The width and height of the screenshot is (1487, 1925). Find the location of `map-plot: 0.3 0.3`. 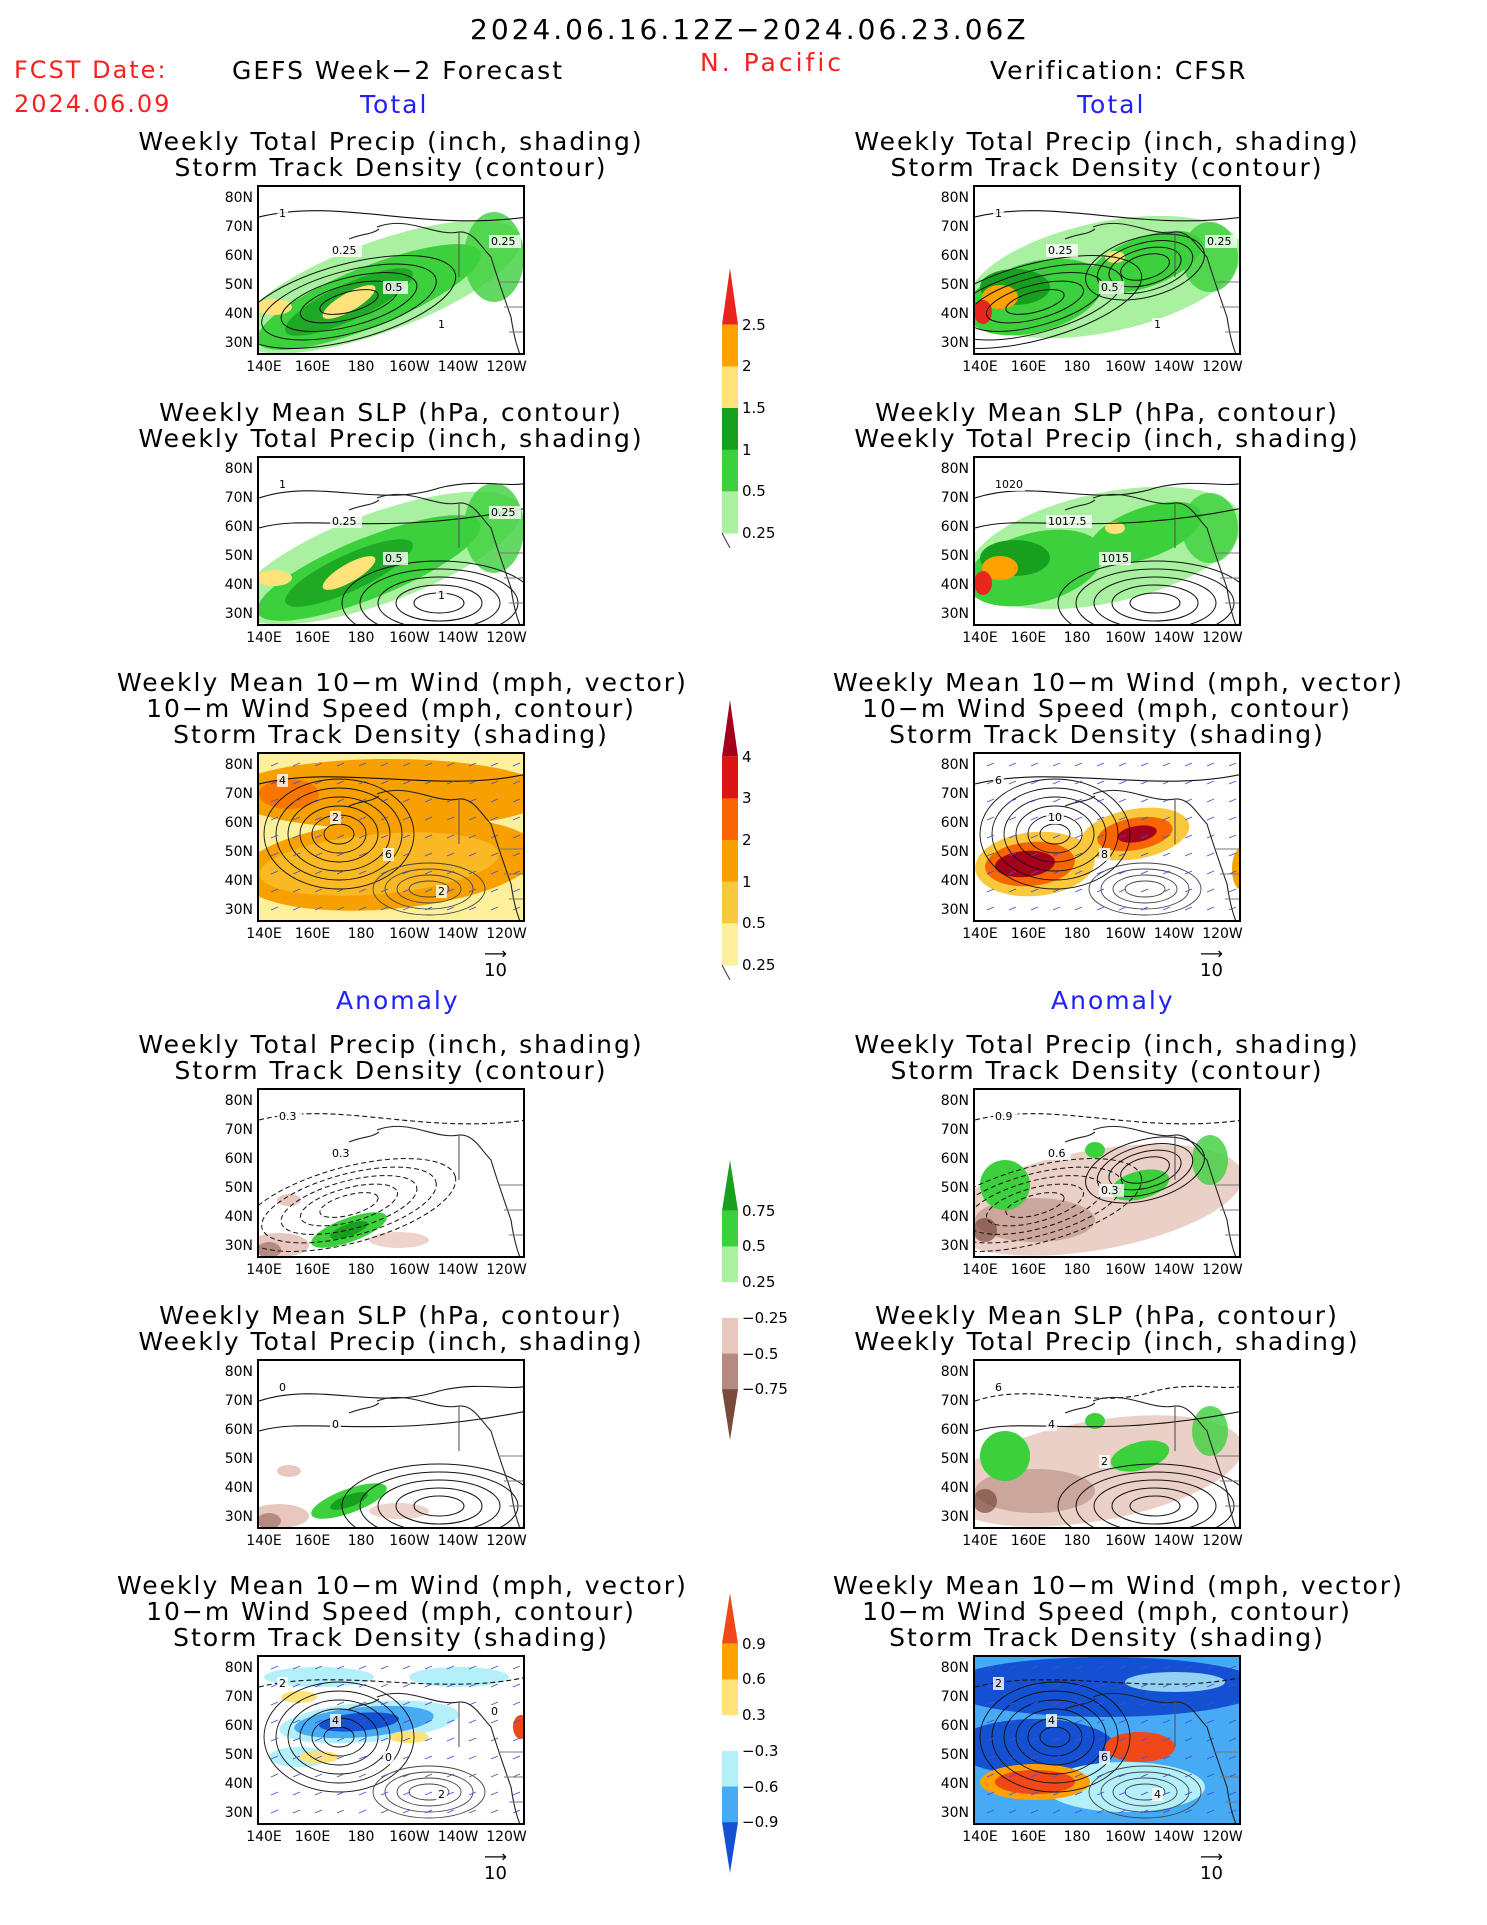

map-plot: 0.3 0.3 is located at coordinates (391, 1183).